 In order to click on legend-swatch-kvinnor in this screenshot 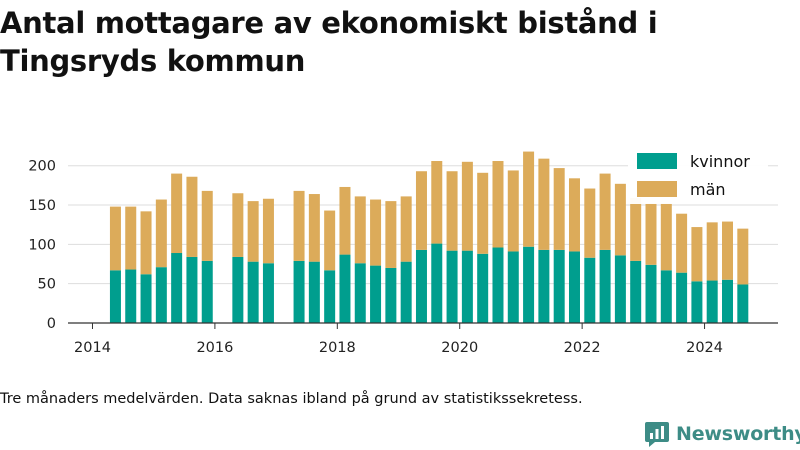, I will do `click(657, 161)`.